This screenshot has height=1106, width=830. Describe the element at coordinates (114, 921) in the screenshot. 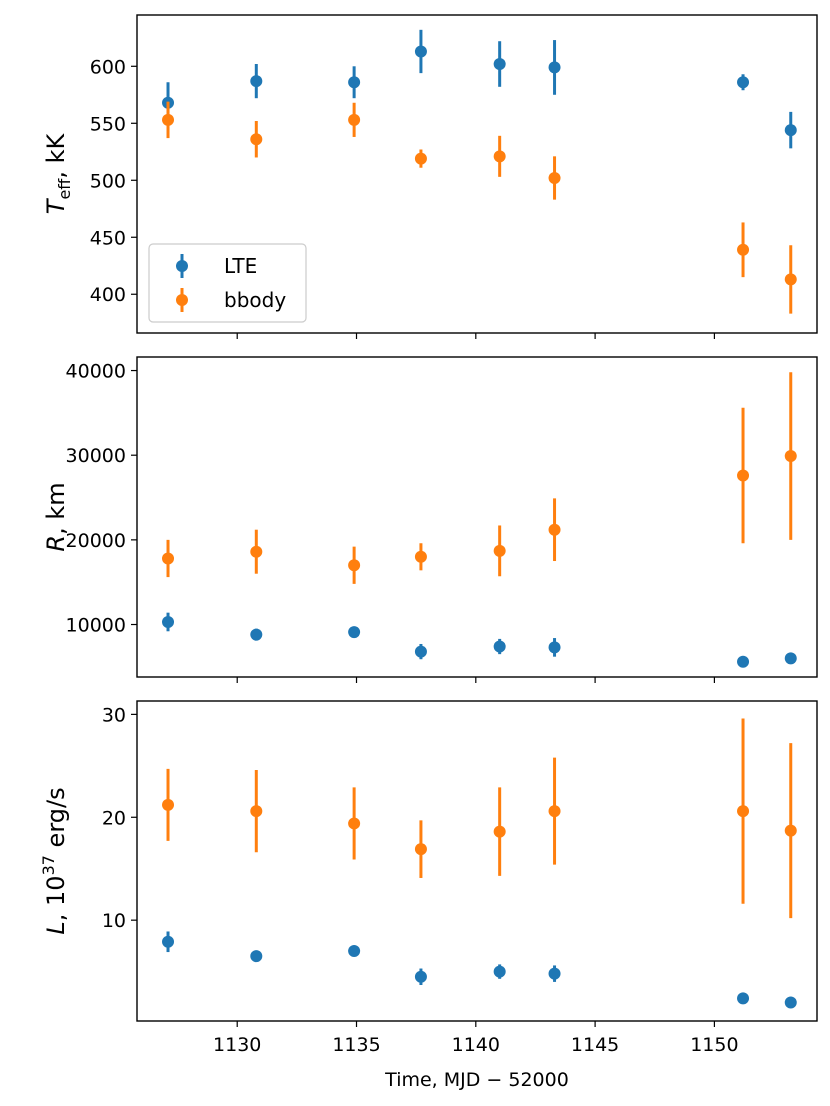

I see `y-tick-label: 10` at that location.